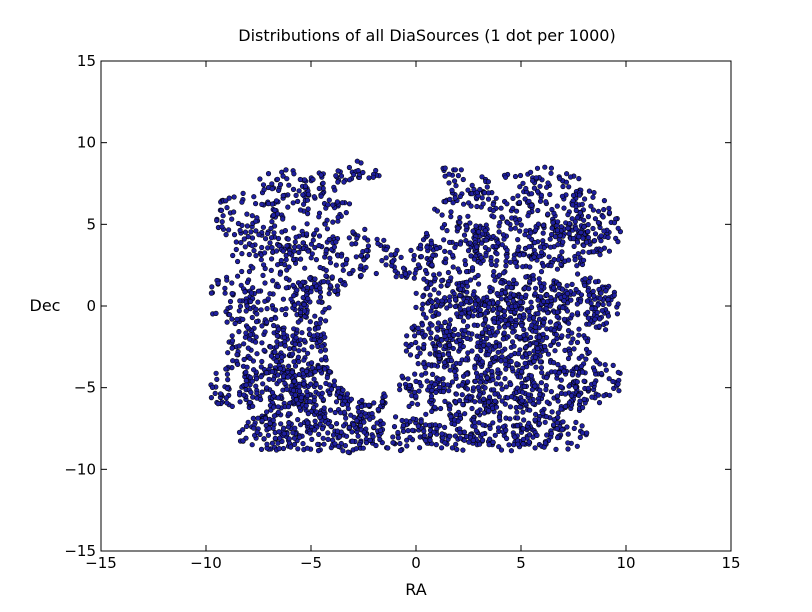  Describe the element at coordinates (730, 563) in the screenshot. I see `x-tick-label: 15` at that location.